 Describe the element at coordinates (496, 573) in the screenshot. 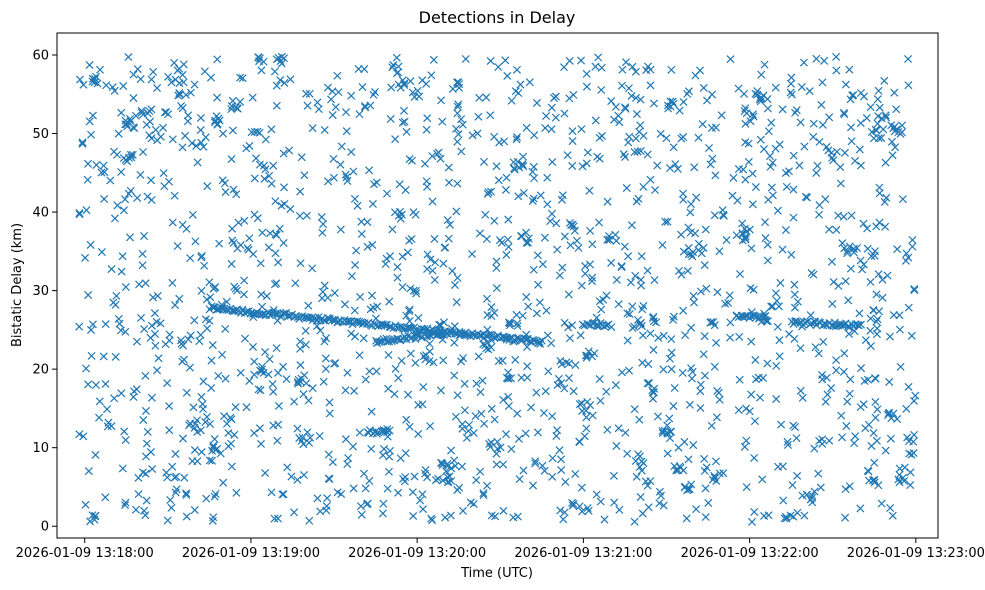

I see `x-axis-title: Time (UTC)` at that location.